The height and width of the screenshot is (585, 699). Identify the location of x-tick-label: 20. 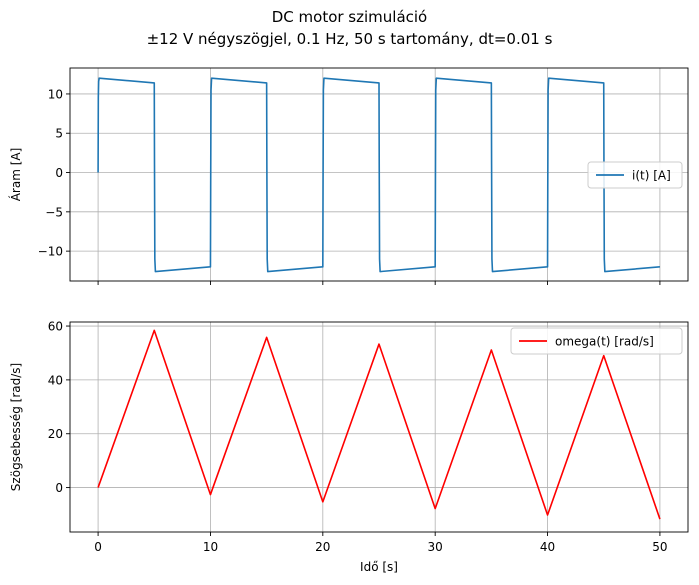
(322, 547).